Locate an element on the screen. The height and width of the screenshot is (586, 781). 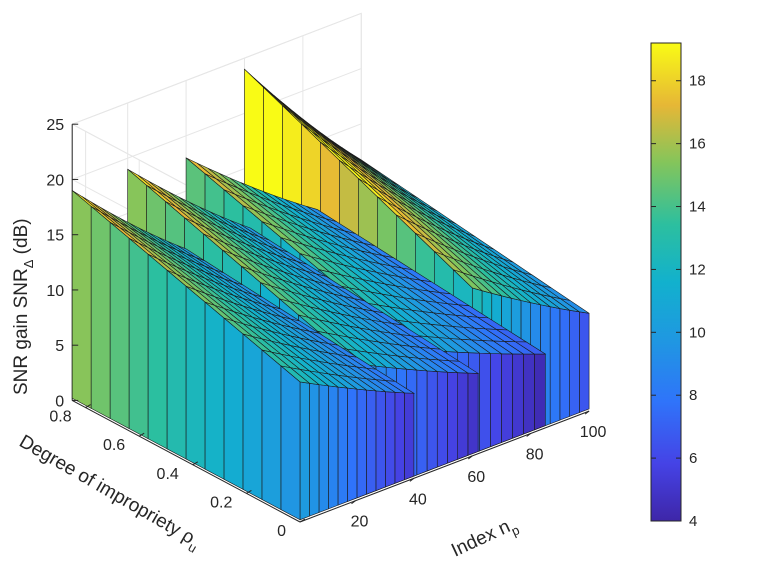
y-tick-label: 0.4 is located at coordinates (168, 474).